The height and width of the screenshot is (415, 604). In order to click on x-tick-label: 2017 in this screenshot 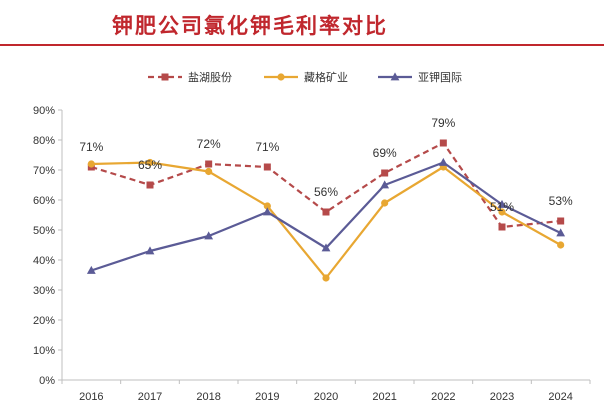, I will do `click(150, 397)`.